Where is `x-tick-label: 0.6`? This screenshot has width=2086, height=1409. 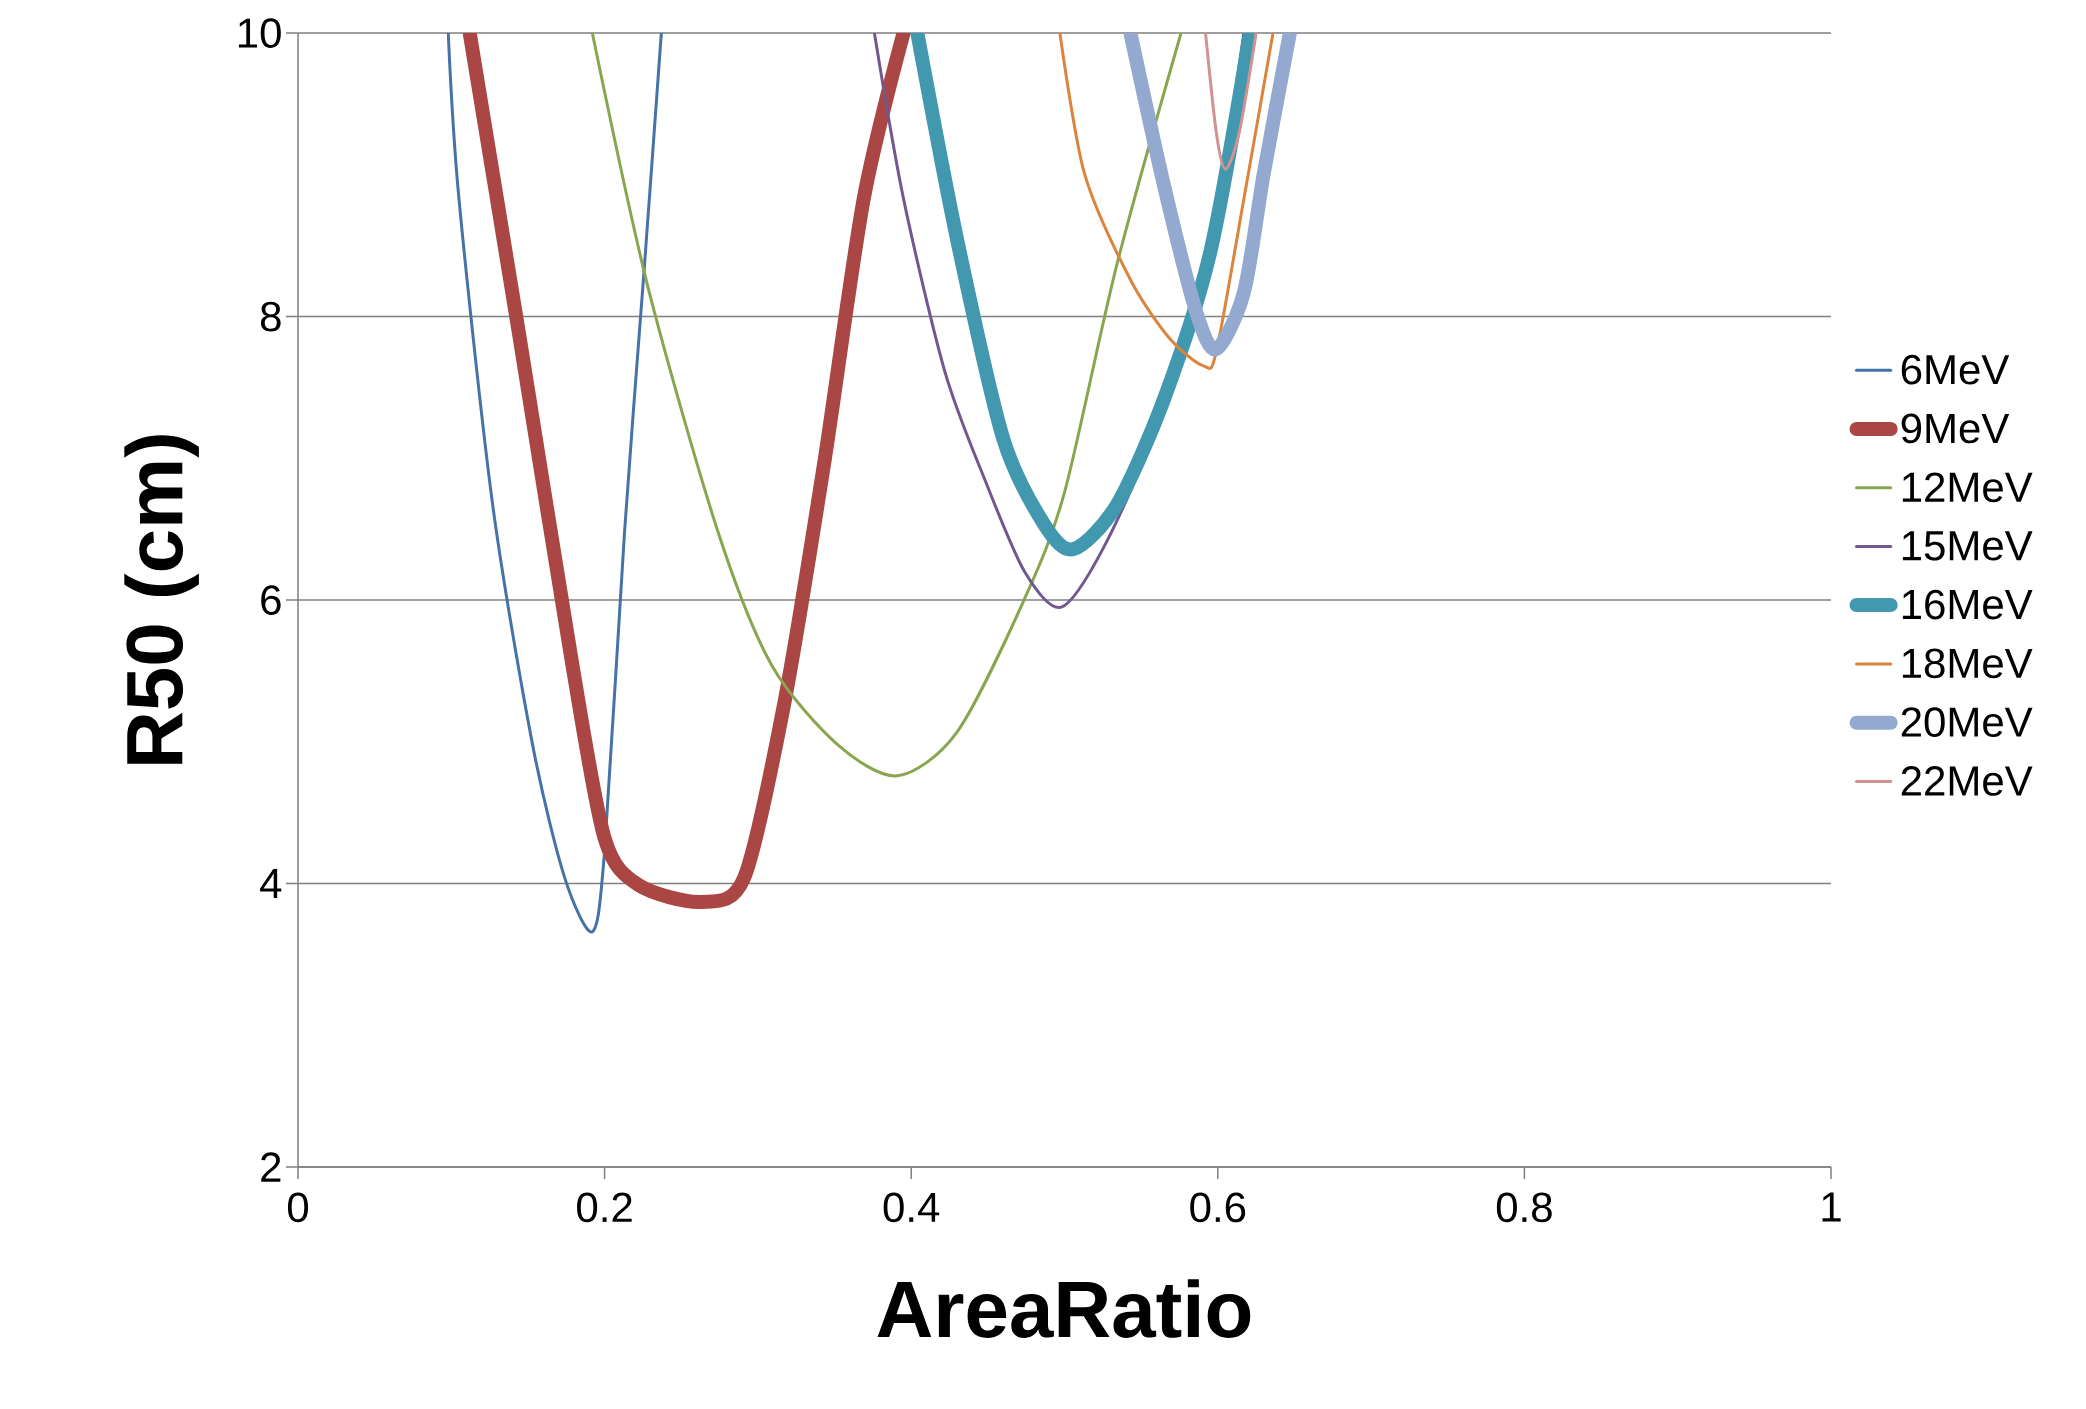
x-tick-label: 0.6 is located at coordinates (1218, 1207).